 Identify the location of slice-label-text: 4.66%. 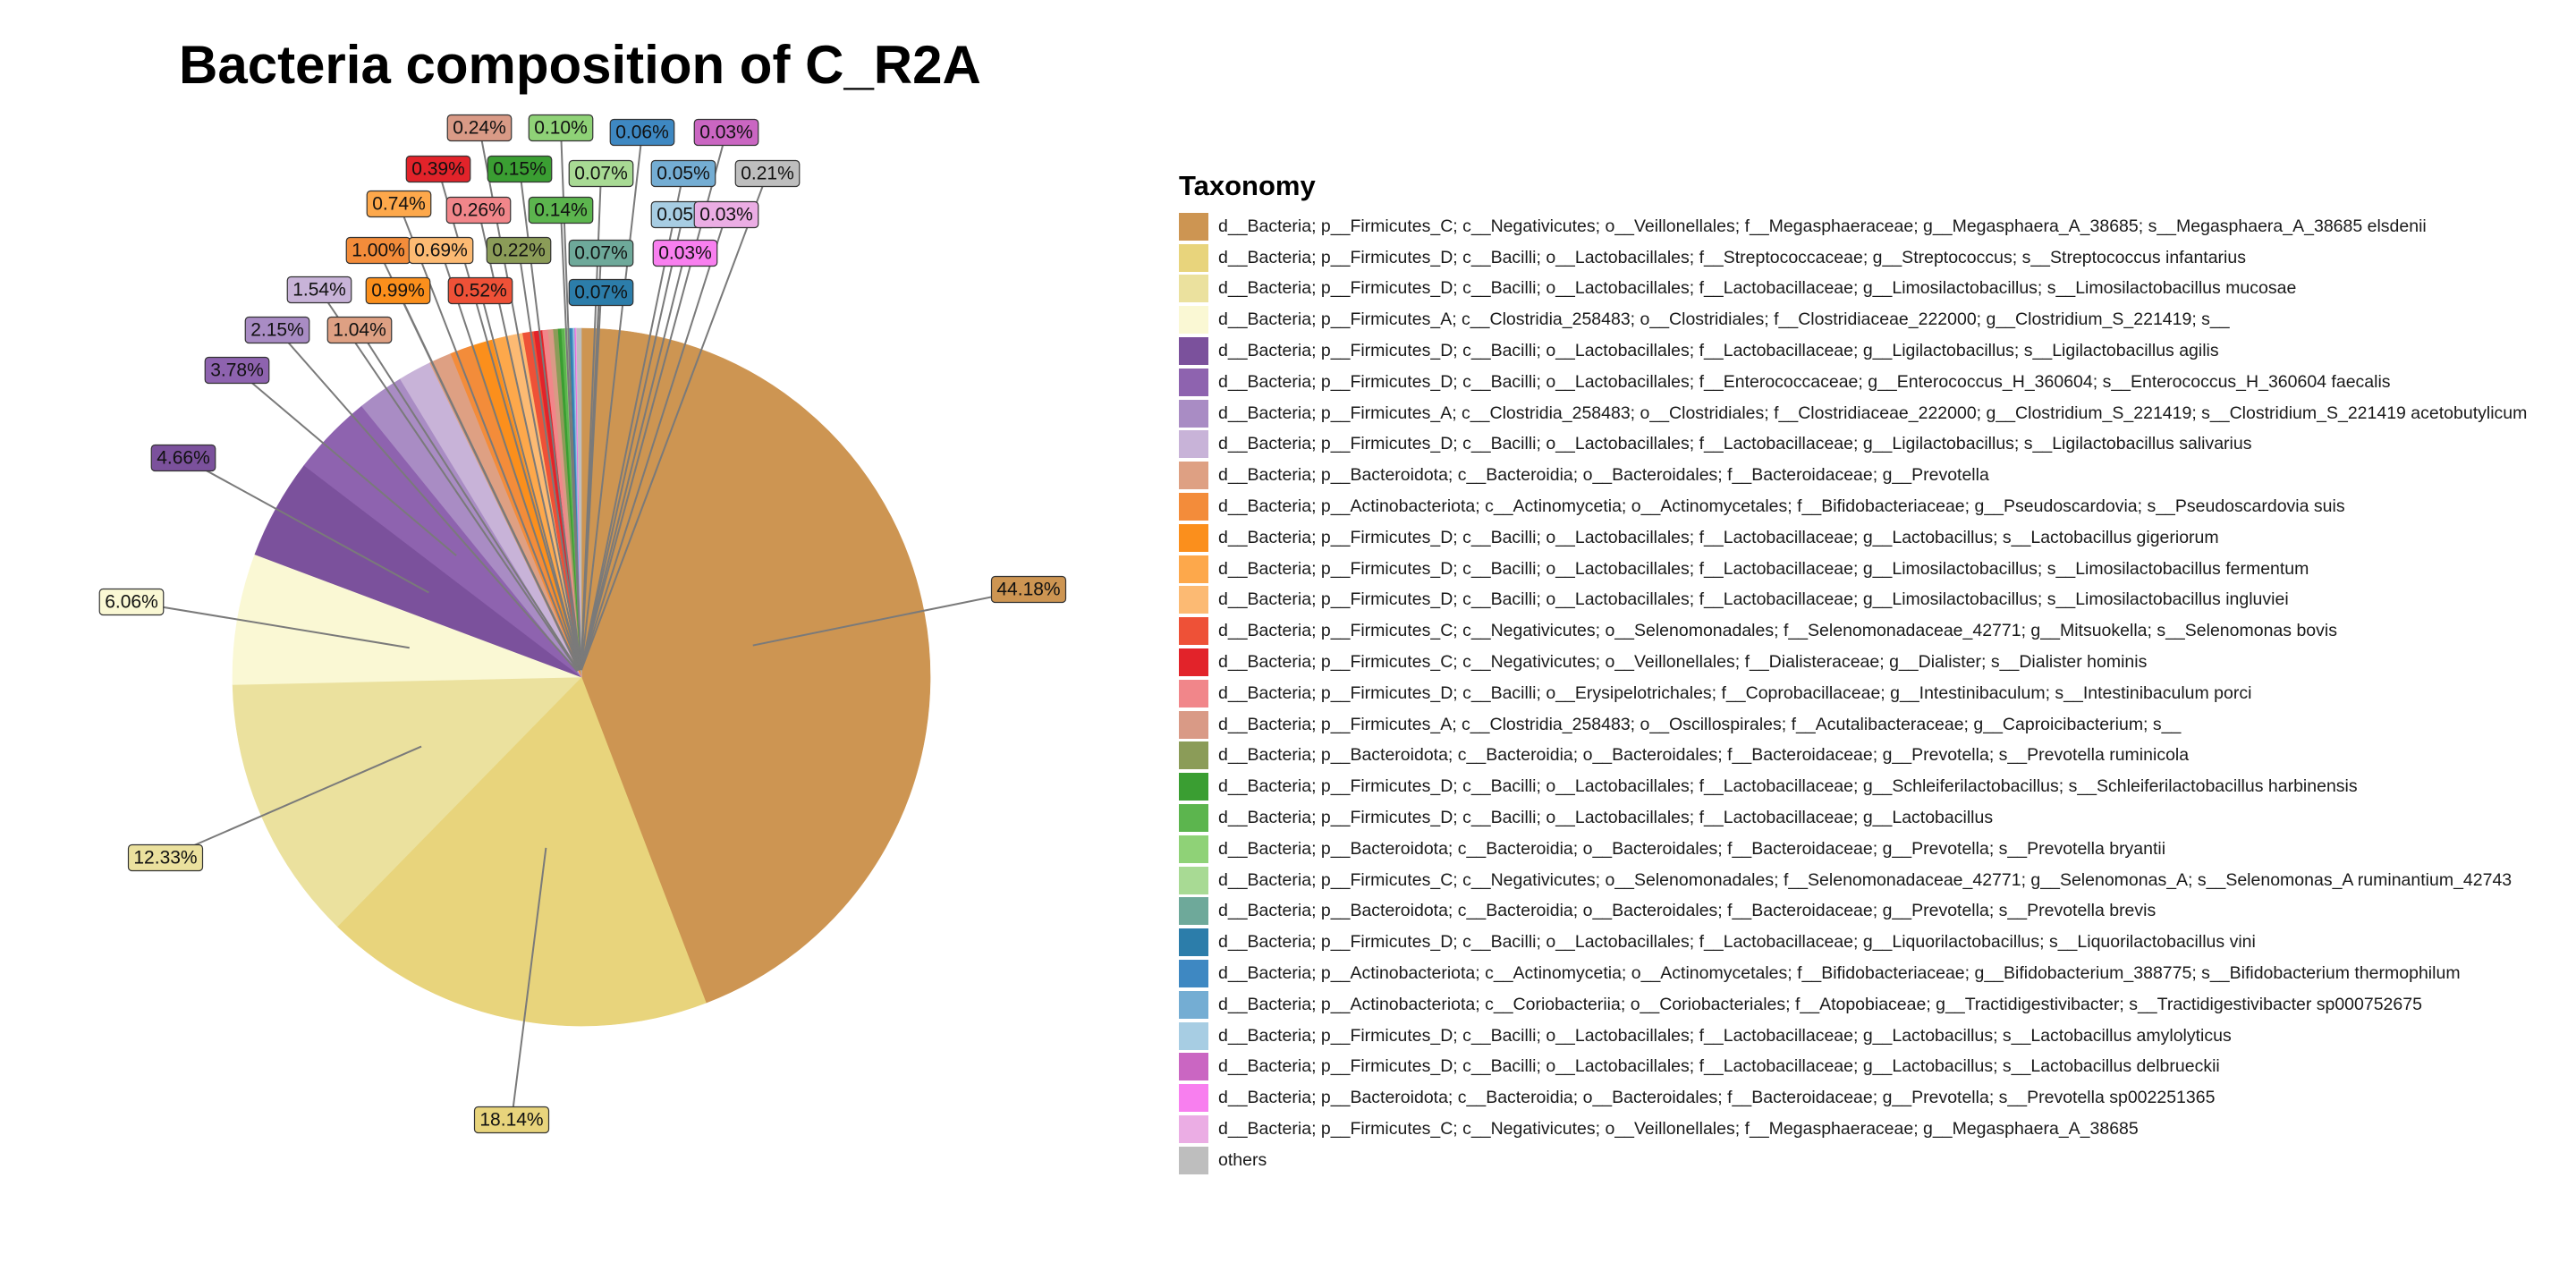
(183, 458).